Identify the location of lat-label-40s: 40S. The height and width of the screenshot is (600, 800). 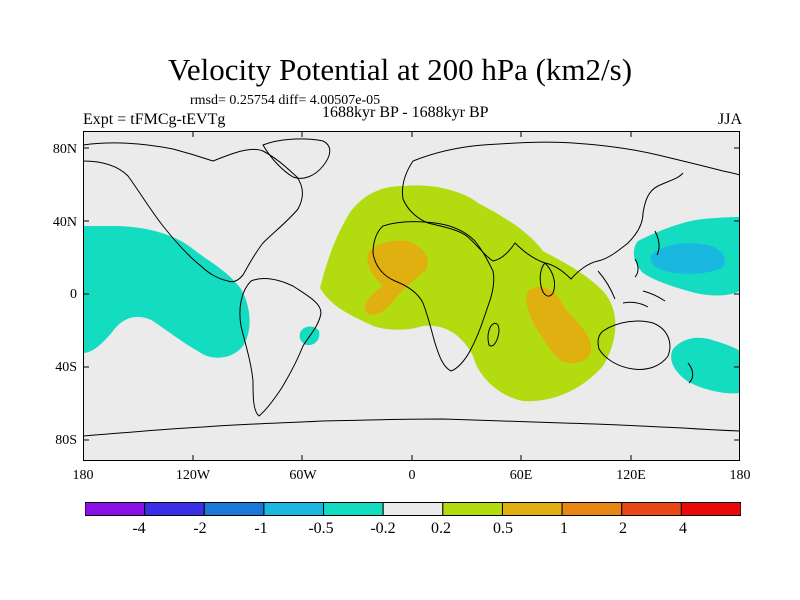
(66, 367).